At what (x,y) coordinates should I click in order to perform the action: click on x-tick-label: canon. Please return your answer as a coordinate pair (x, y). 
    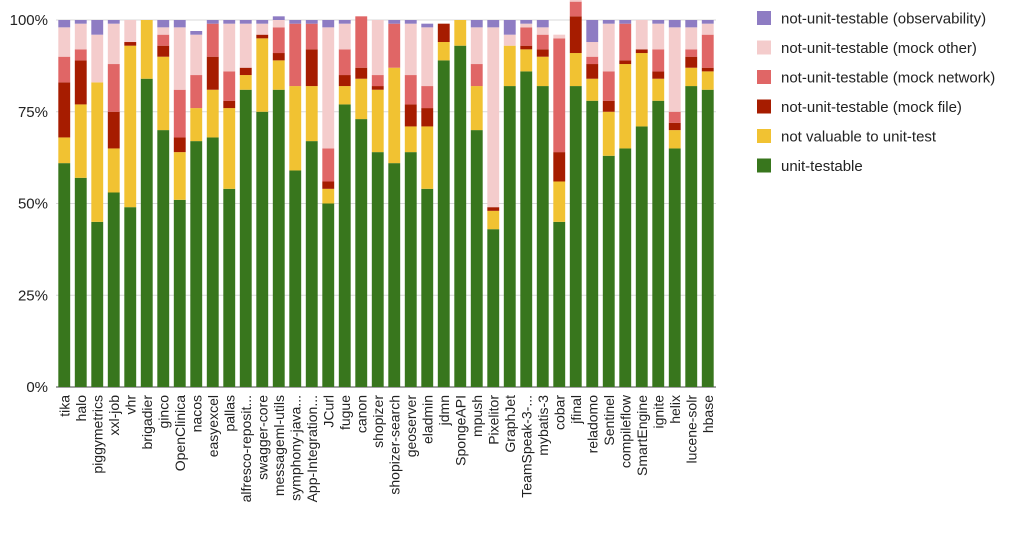
    Looking at the image, I should click on (361, 414).